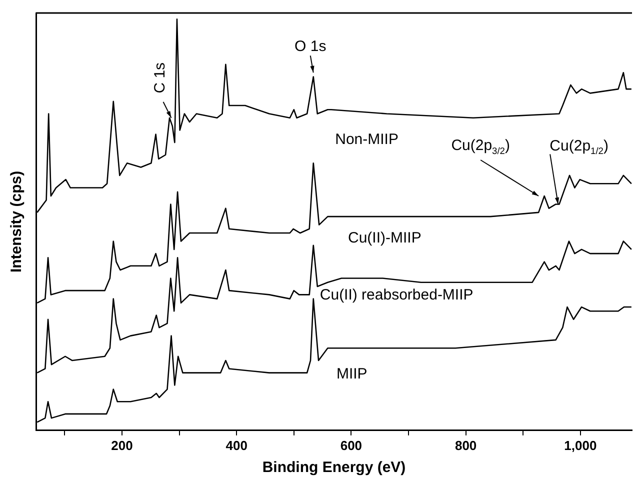 Image resolution: width=634 pixels, height=483 pixels. Describe the element at coordinates (334, 467) in the screenshot. I see `x-axis-title: Binding Energy (eV)` at that location.